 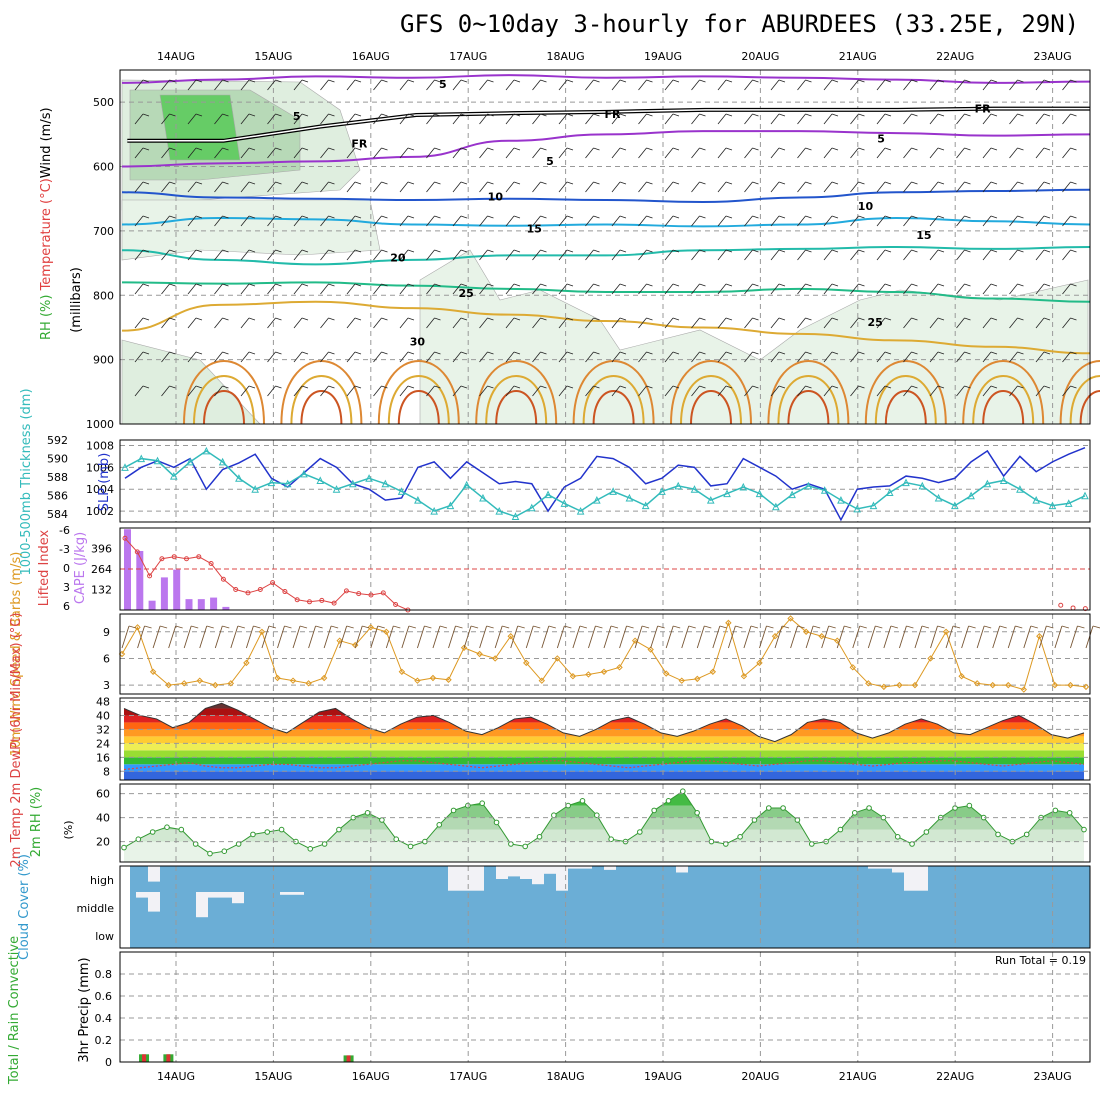 What do you see at coordinates (36, 822) in the screenshot?
I see `rh2m-ylabel: 2m RH (%)` at bounding box center [36, 822].